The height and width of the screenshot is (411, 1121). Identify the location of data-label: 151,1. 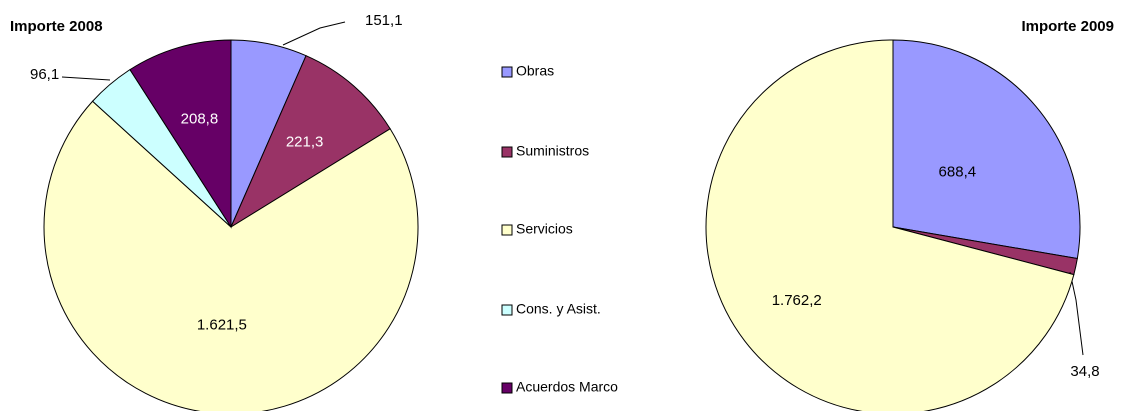
(384, 20).